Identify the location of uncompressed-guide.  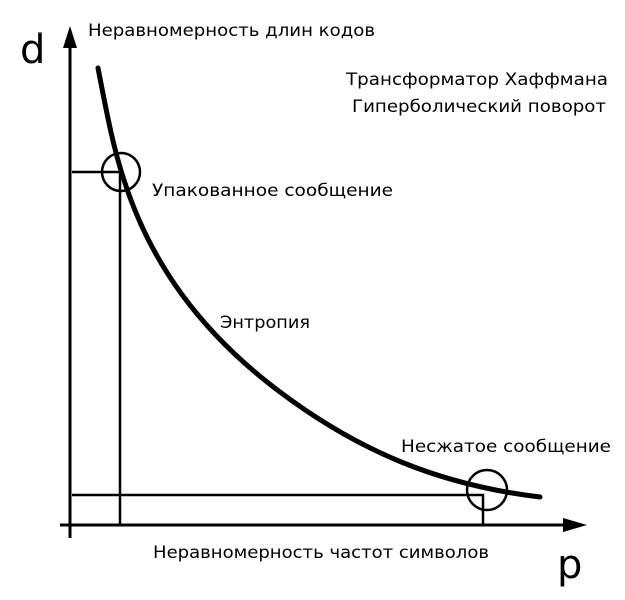
(278, 509).